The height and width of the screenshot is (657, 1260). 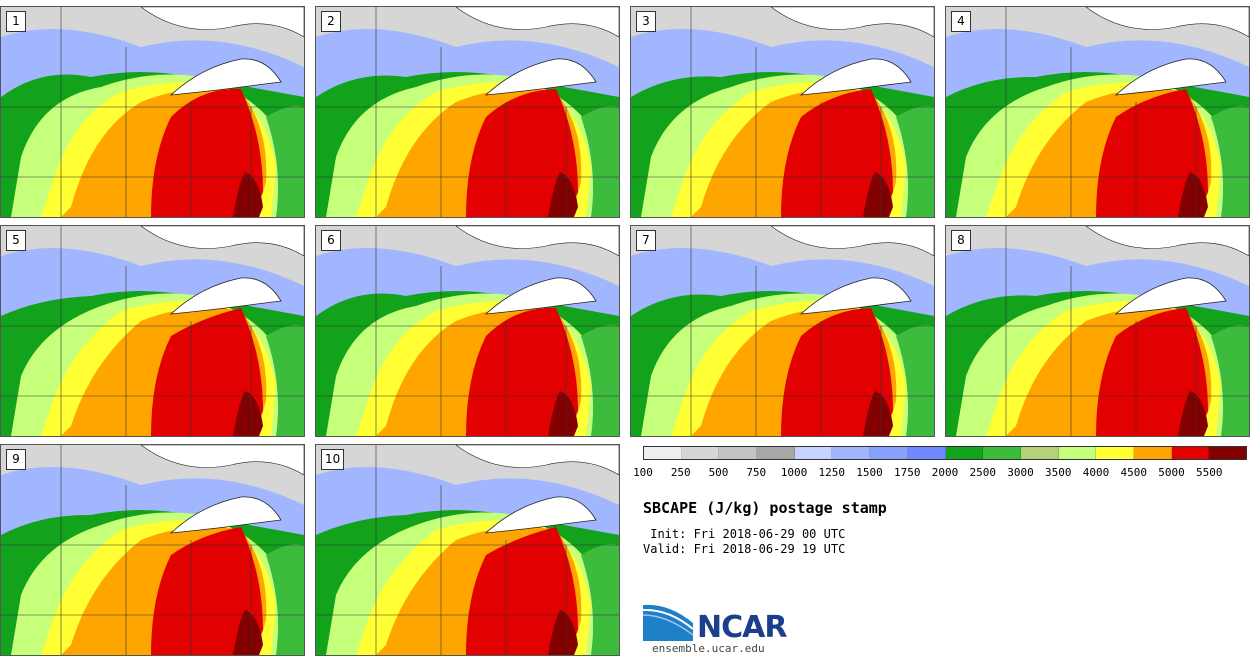 I want to click on ncar-logo-icon, so click(x=668, y=622).